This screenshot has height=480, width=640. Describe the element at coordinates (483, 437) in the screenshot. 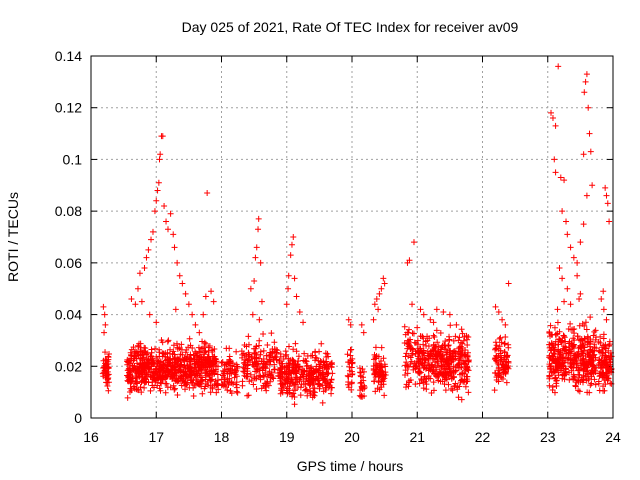

I see `x-tick-label: 22` at that location.